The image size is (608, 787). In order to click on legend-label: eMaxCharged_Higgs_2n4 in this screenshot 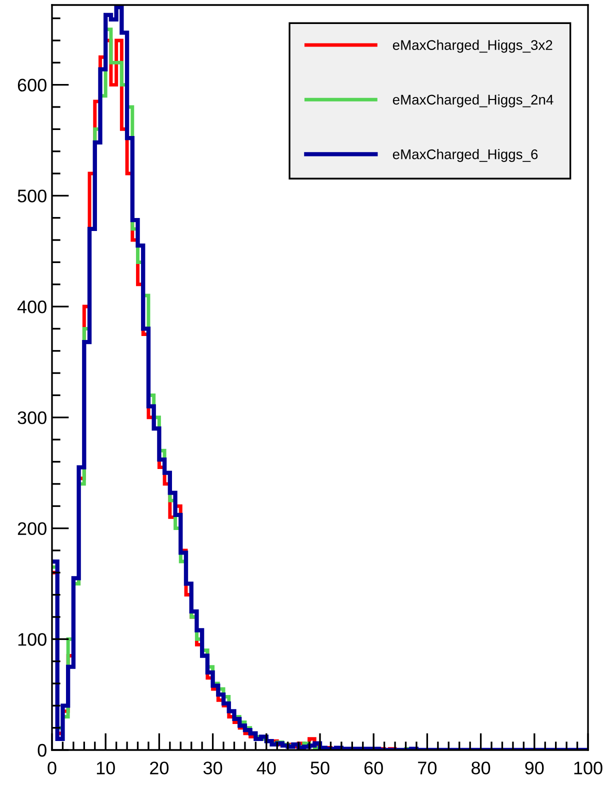, I will do `click(473, 101)`.